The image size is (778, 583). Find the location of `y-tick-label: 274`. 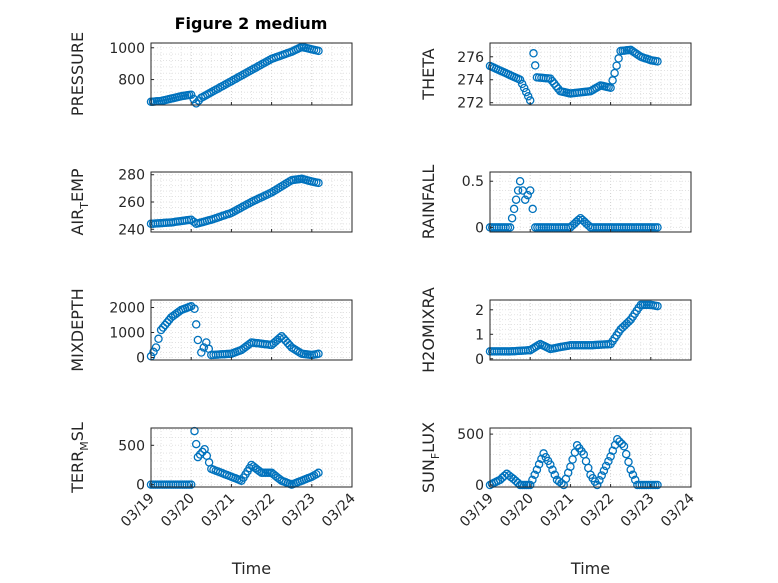

y-tick-label: 274 is located at coordinates (470, 81).